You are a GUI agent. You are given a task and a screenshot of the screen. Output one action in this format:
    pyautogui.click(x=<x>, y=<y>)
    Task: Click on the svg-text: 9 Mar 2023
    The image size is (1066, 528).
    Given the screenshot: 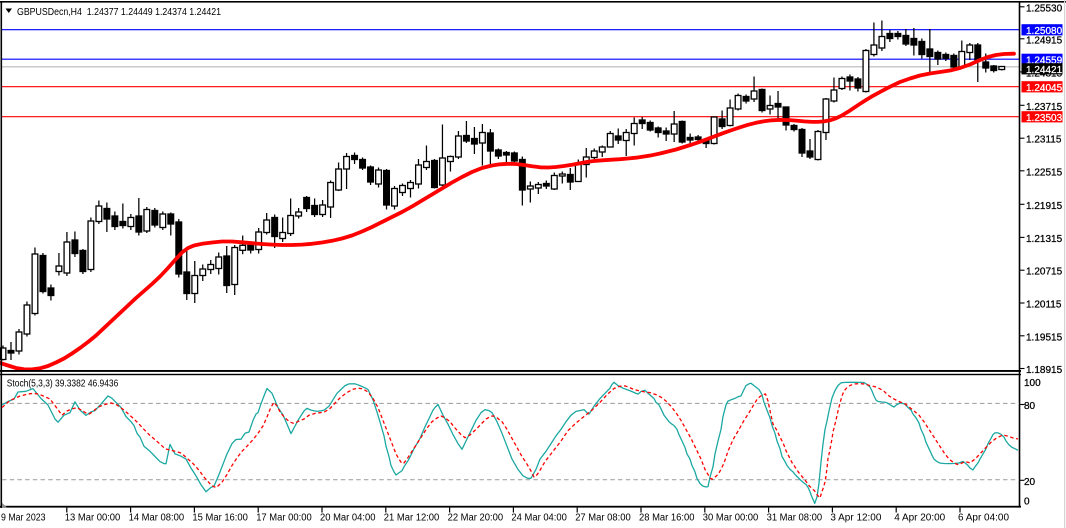 What is the action you would take?
    pyautogui.click(x=23, y=518)
    